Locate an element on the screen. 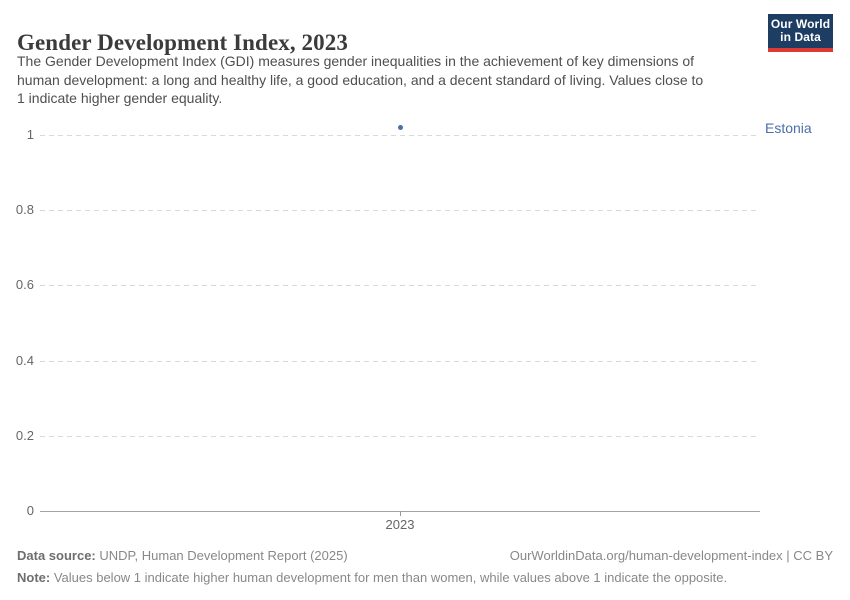 The image size is (850, 600). data-source-value: UNDP, Human Development Report (2025) is located at coordinates (221, 555).